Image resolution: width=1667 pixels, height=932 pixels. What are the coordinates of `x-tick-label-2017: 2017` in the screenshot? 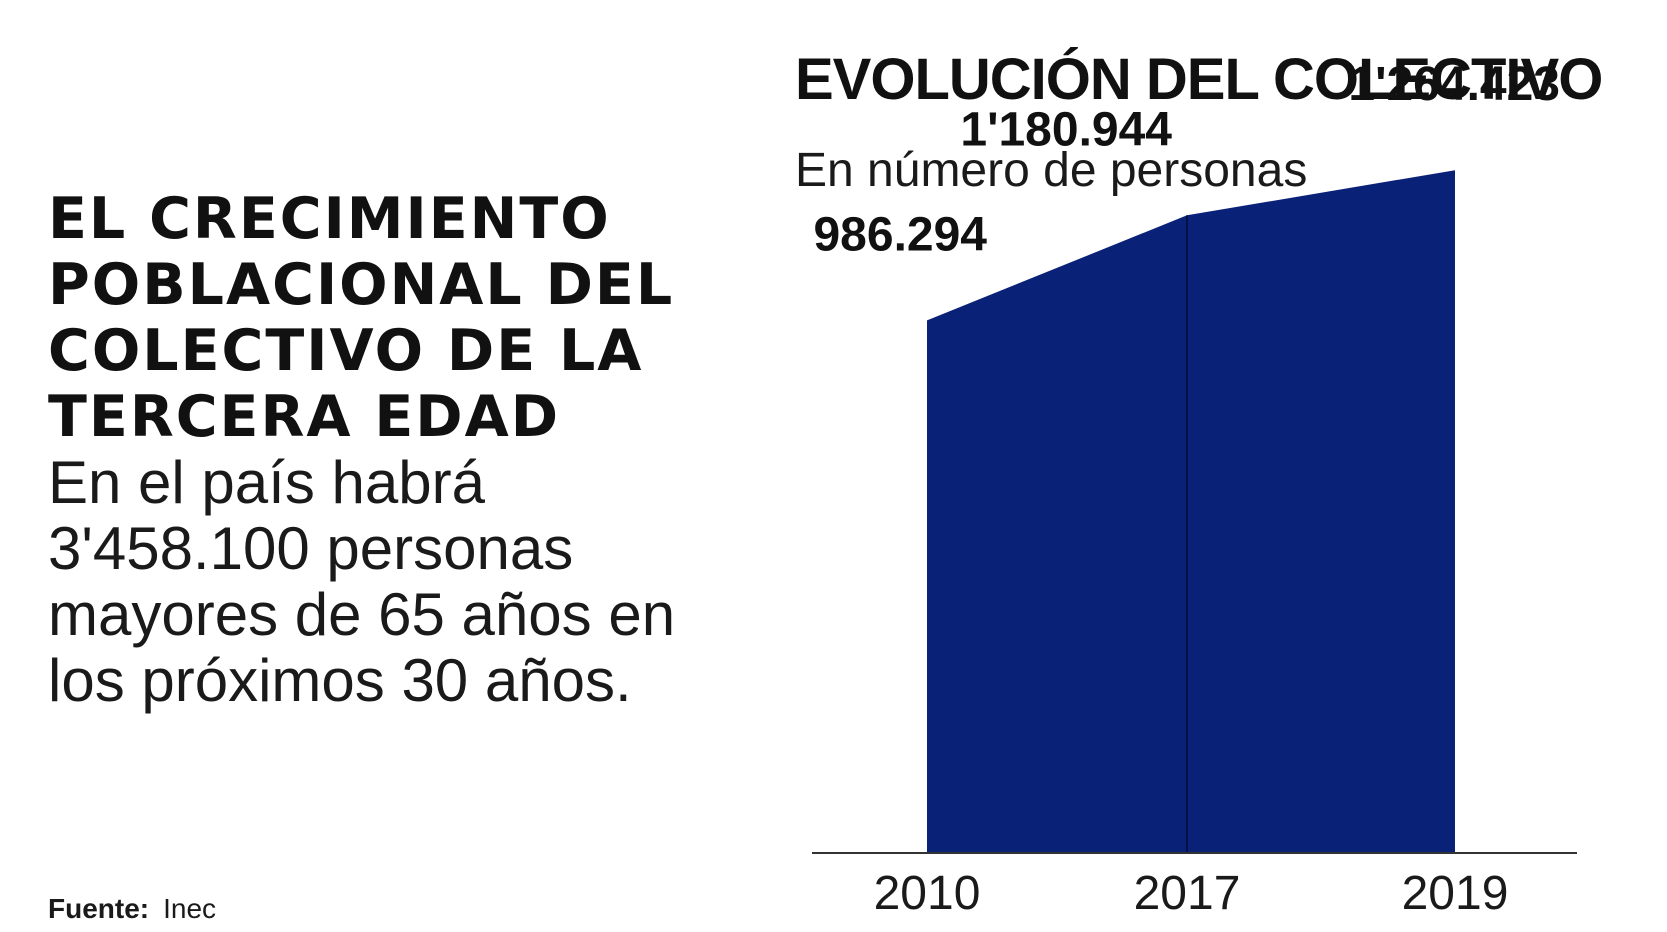 It's located at (1187, 893).